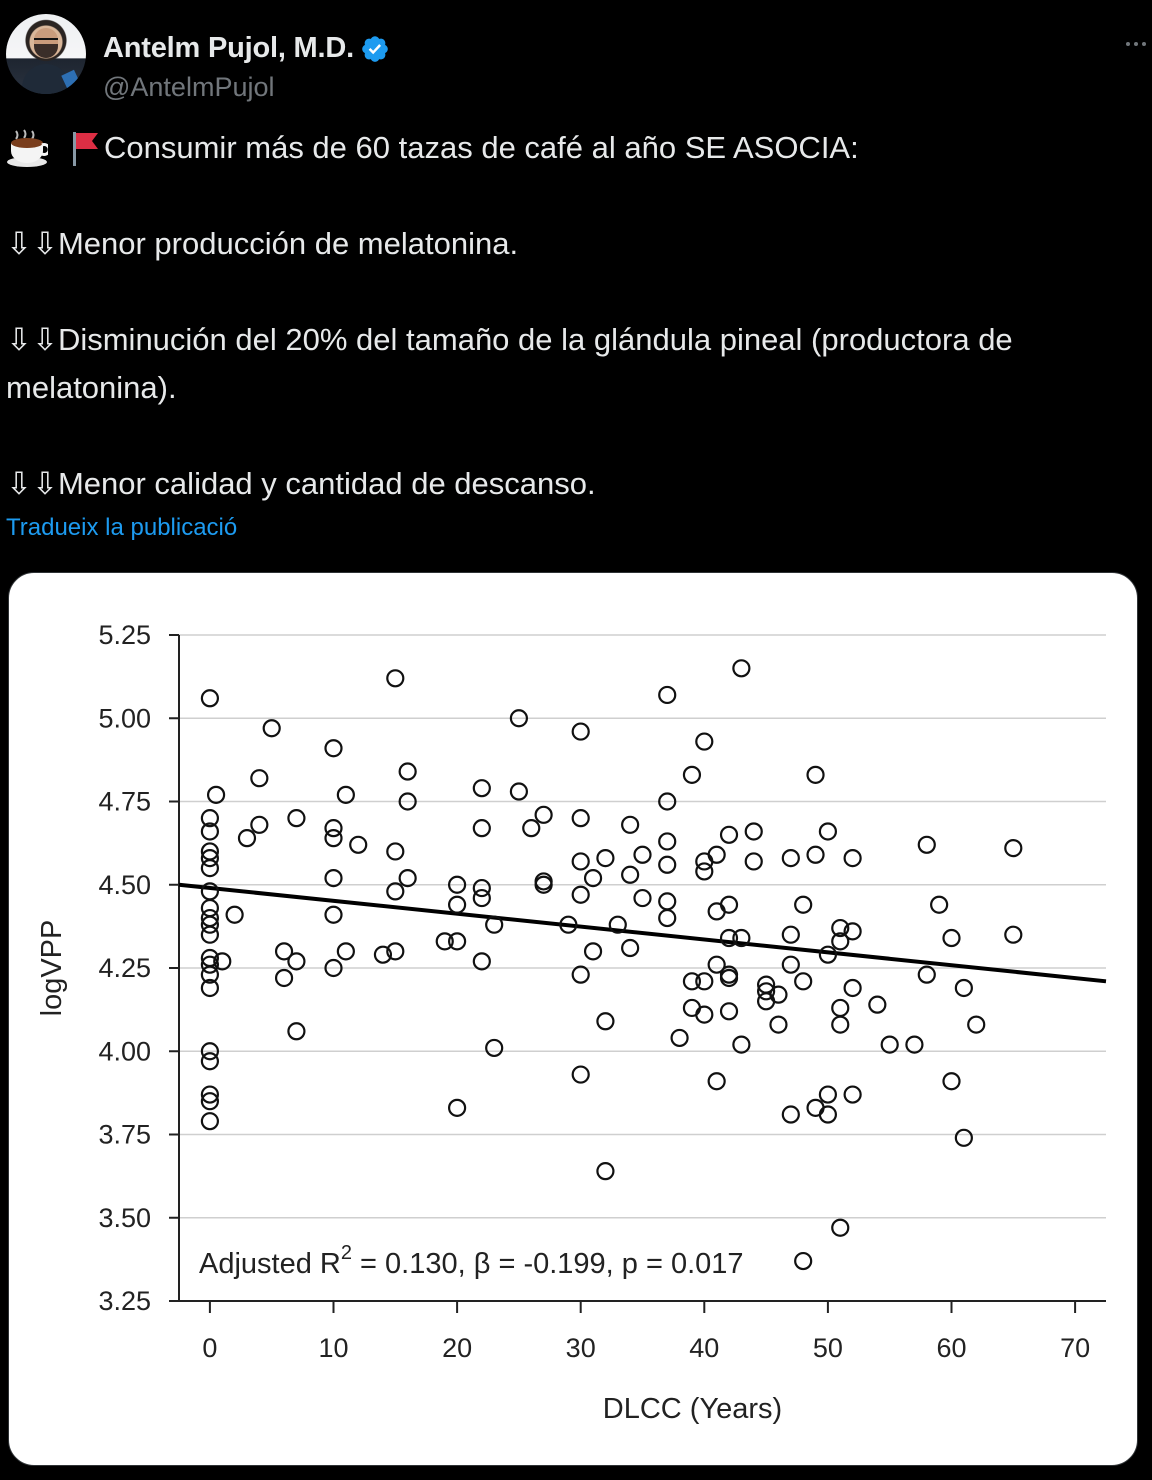 This screenshot has width=1152, height=1480. Describe the element at coordinates (571, 244) in the screenshot. I see `tweet-point-1: ⇩⇩Menor producción de melatonina.` at that location.